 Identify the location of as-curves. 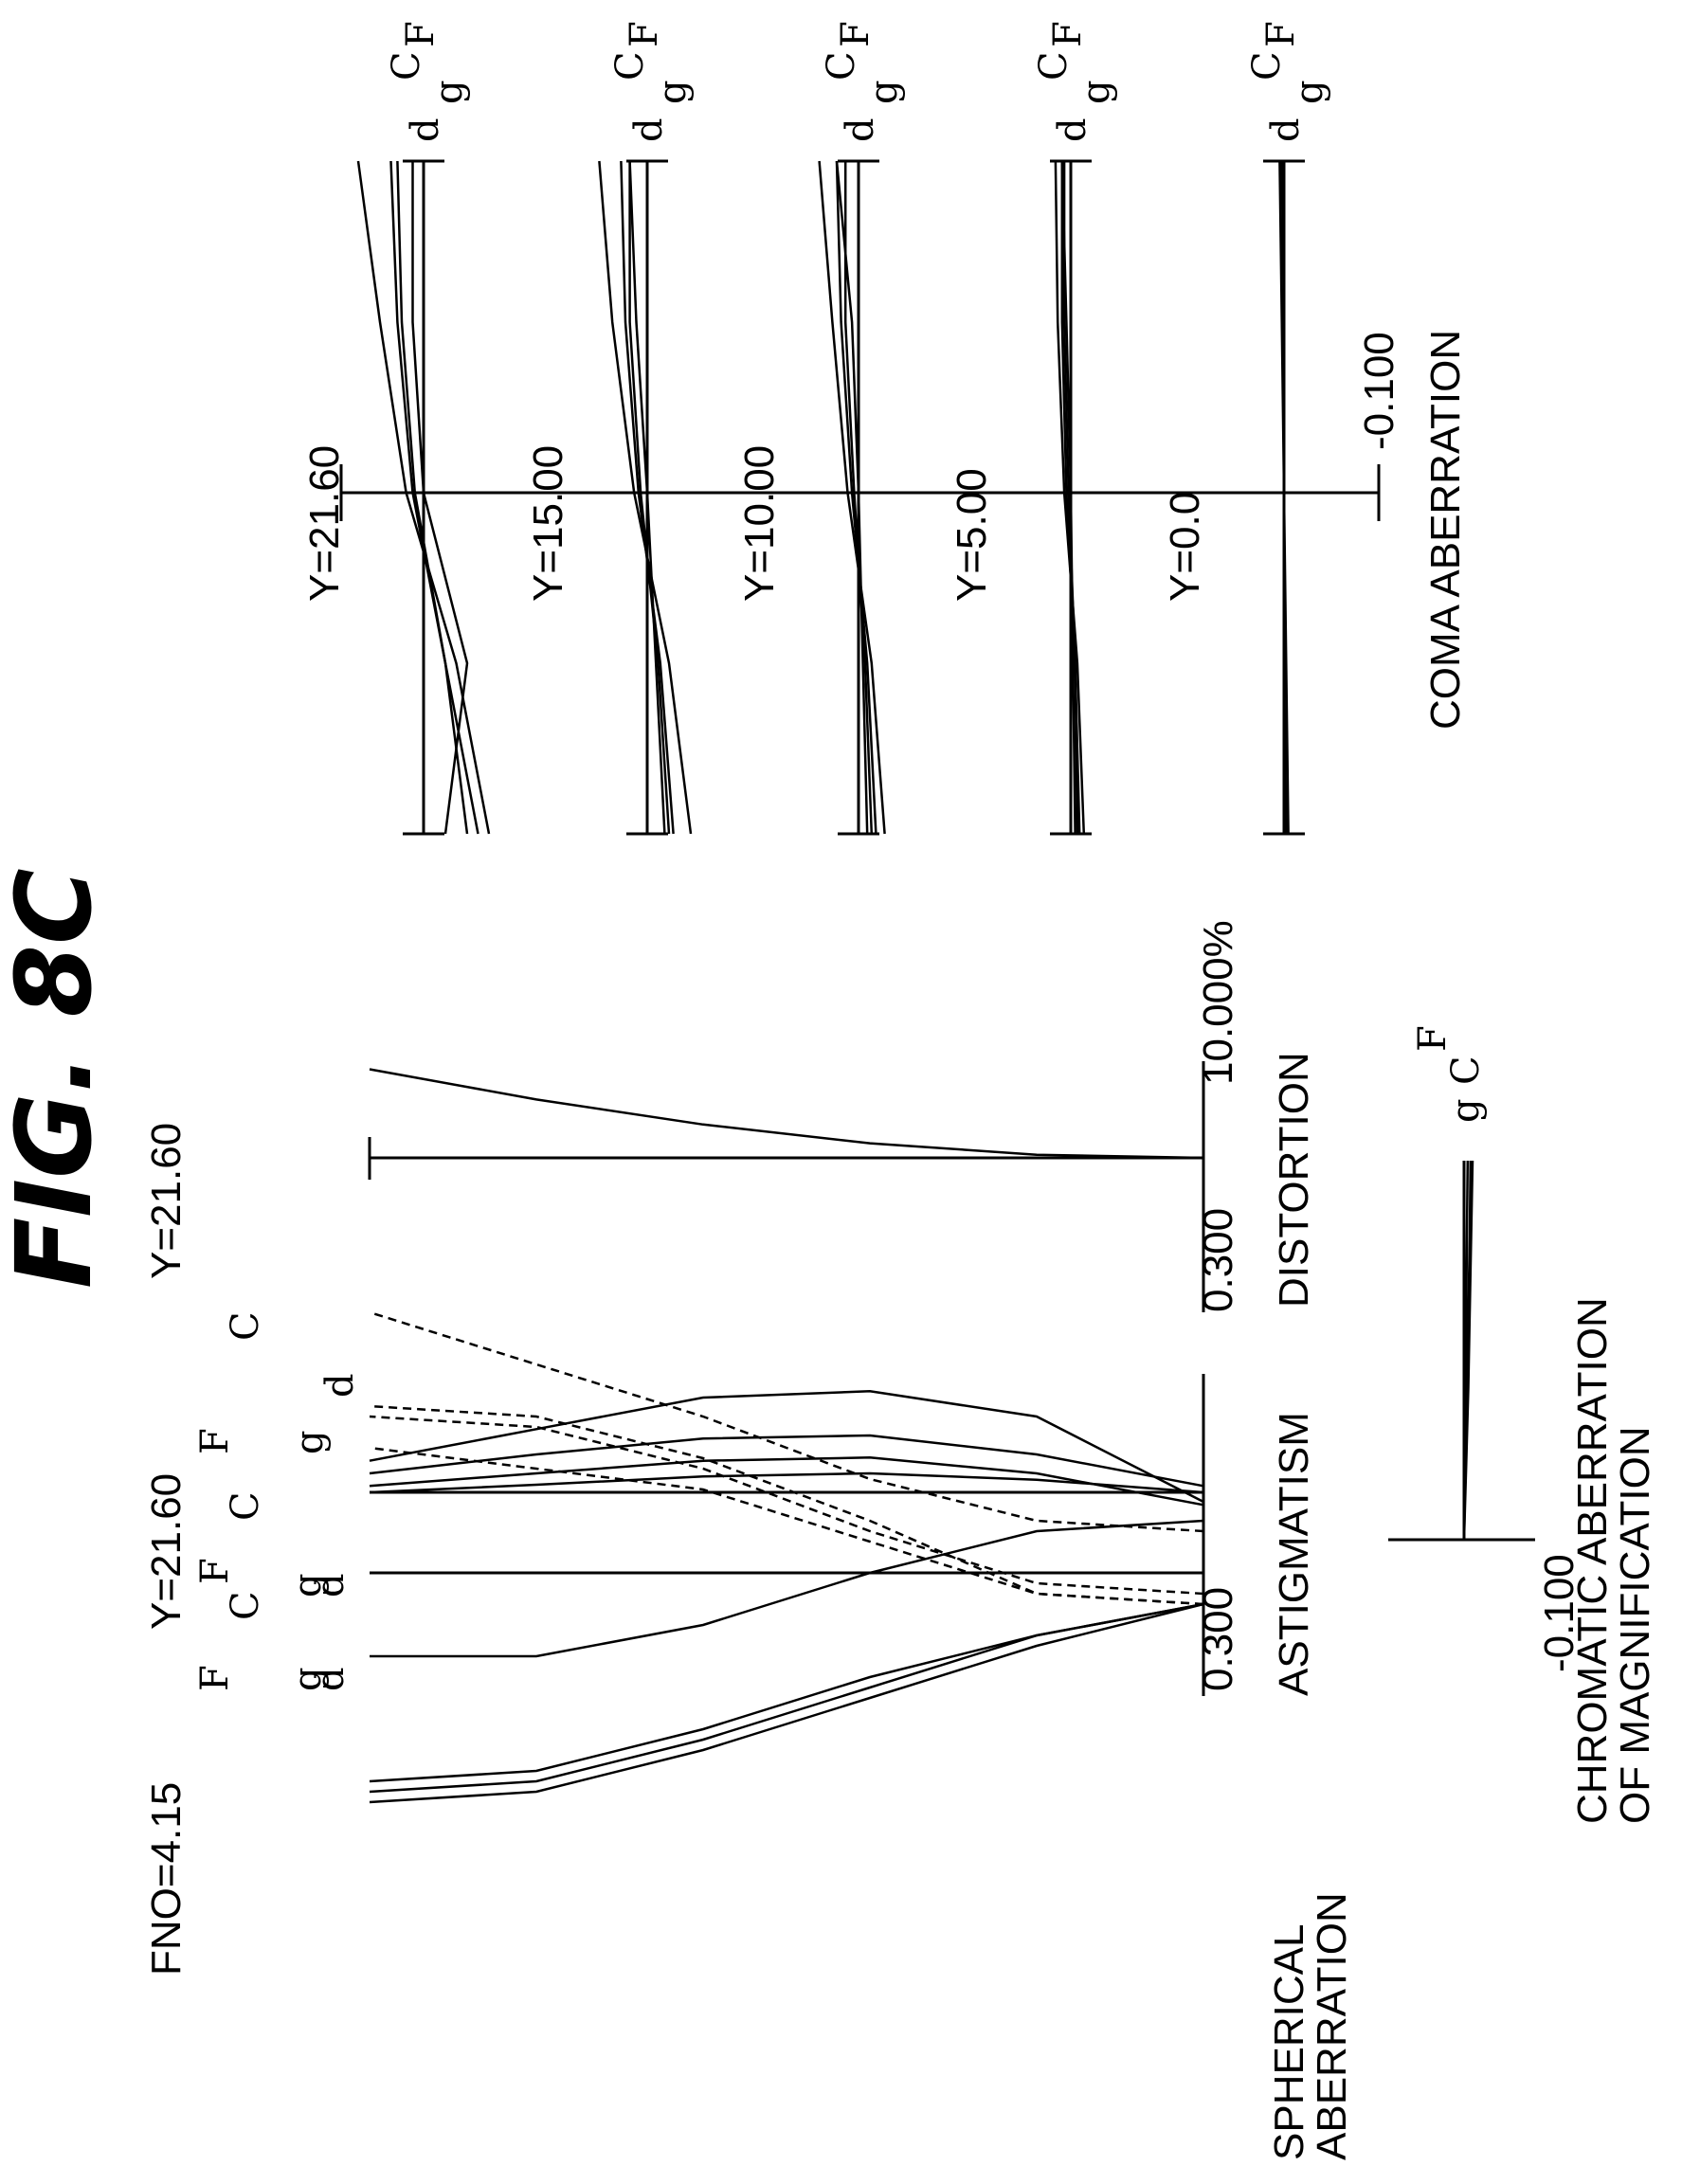
(786, 1557).